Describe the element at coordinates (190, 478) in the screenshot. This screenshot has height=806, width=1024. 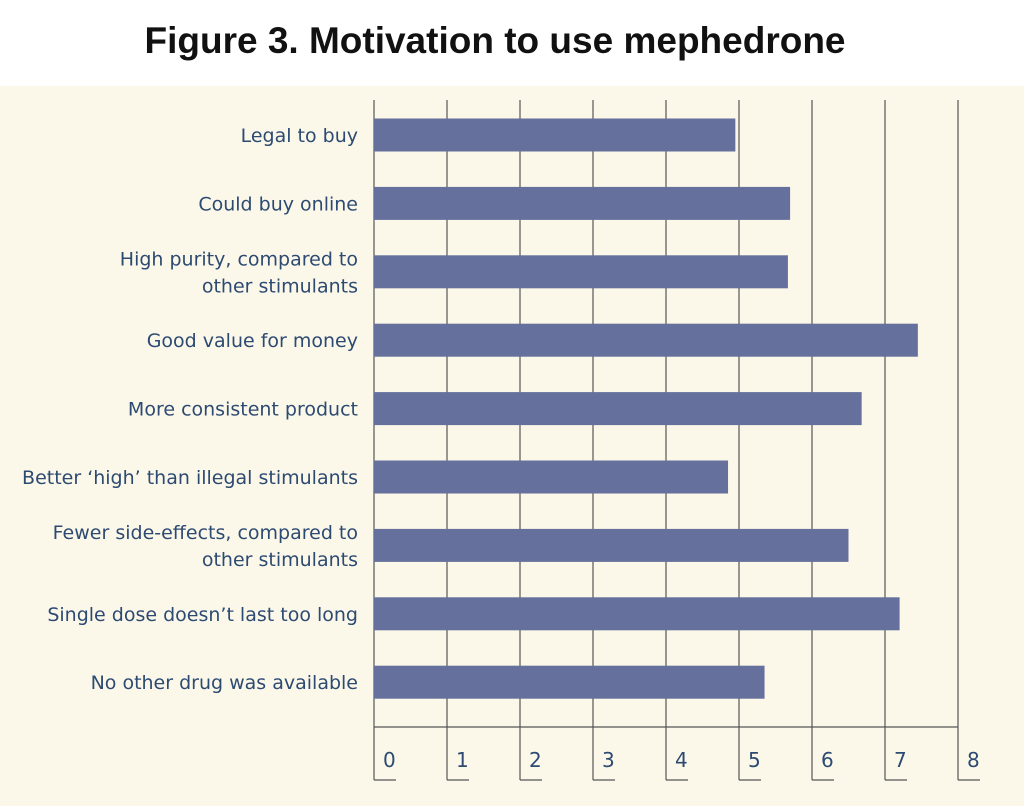
I see `category-label: Better ‘high’ than illegal stimulants` at that location.